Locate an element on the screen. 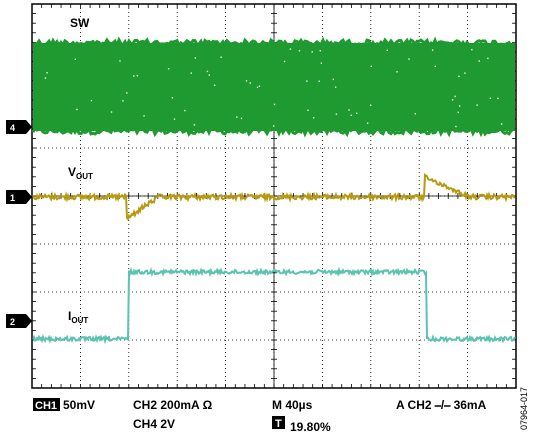 This screenshot has width=533, height=438. trigger-badge-label: T is located at coordinates (278, 424).